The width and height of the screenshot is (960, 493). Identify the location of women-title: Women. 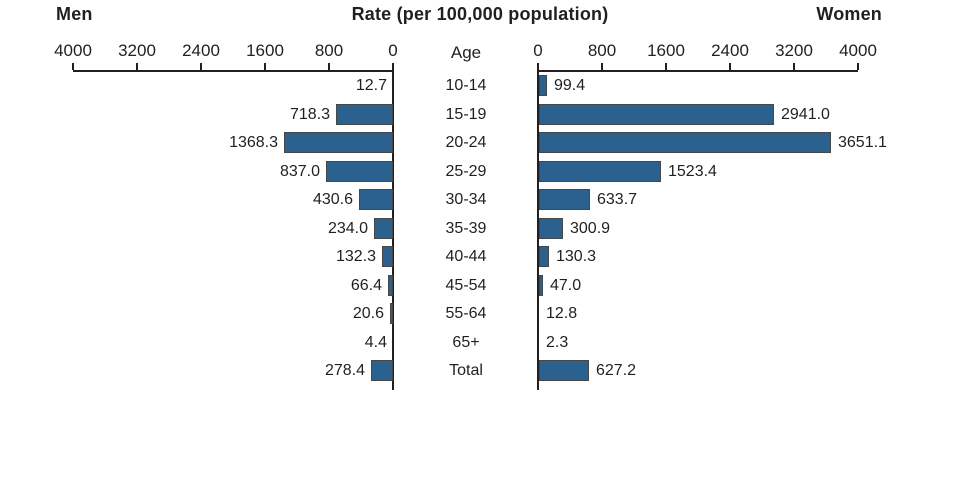
(849, 14).